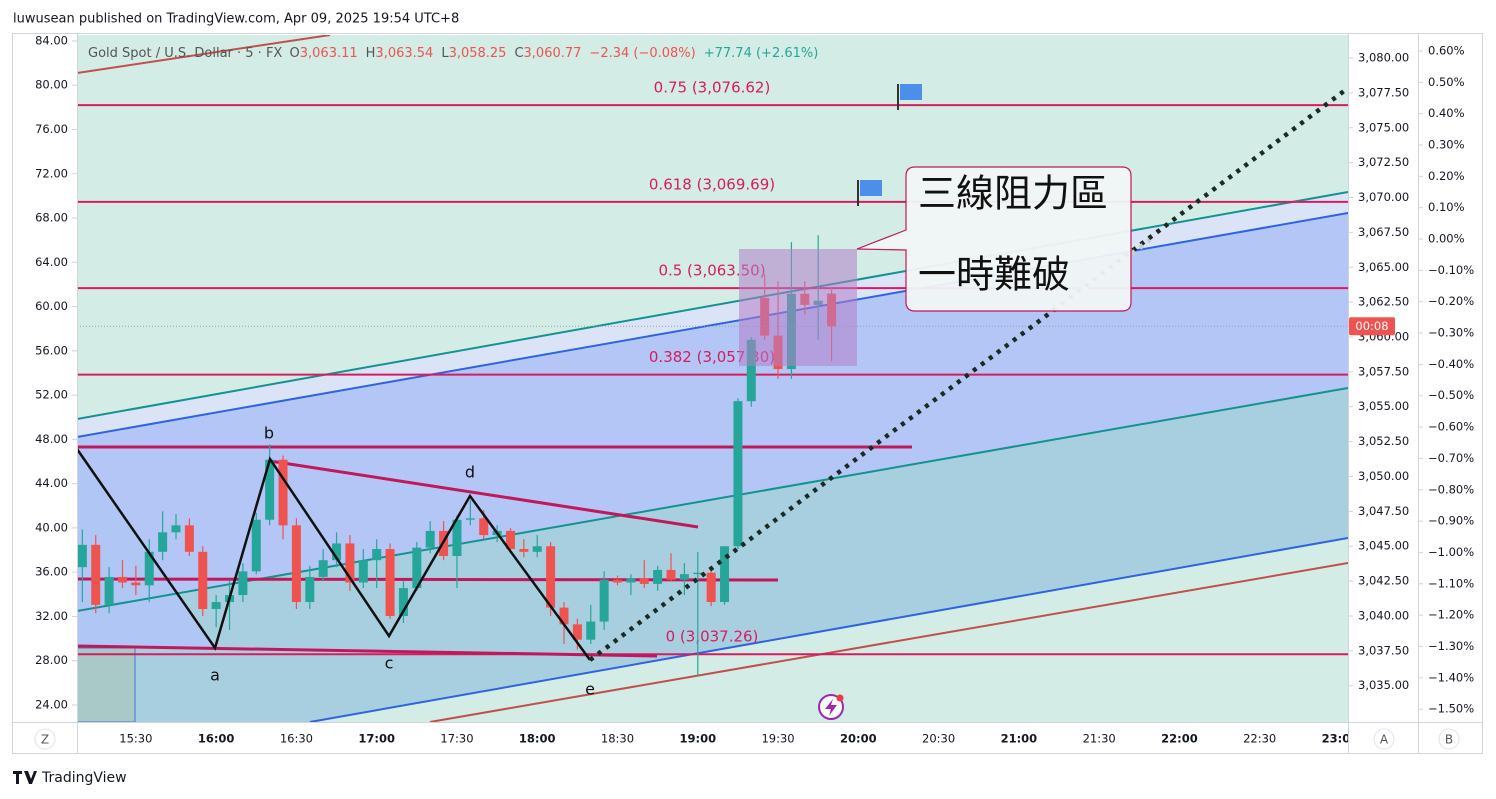 The width and height of the screenshot is (1496, 799). I want to click on time-tick-label: 16:30, so click(296, 739).